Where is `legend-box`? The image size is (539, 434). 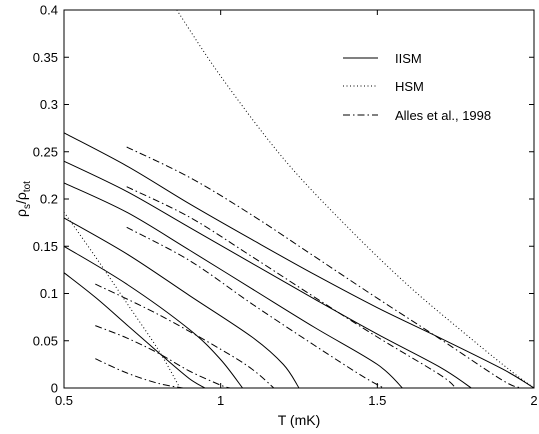 legend-box is located at coordinates (425, 84).